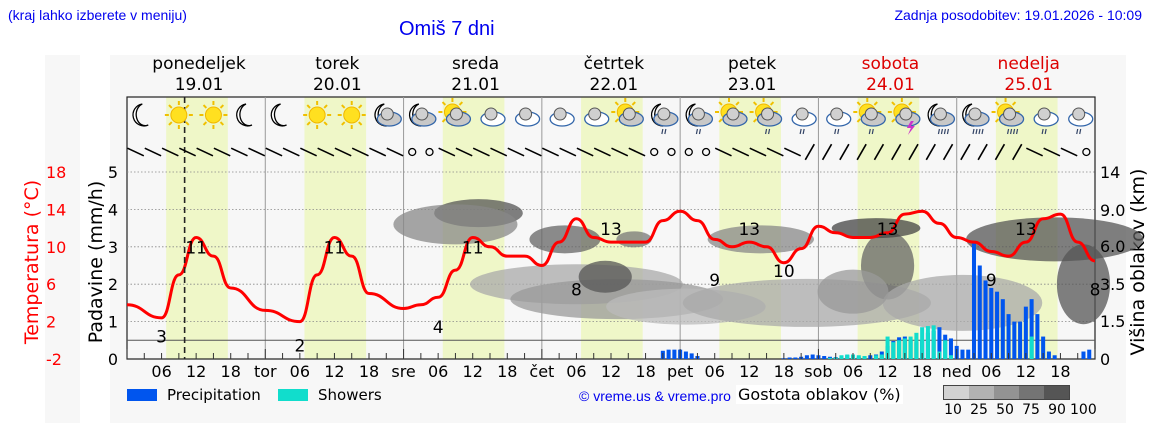  What do you see at coordinates (953, 410) in the screenshot?
I see `density-tick: 10` at bounding box center [953, 410].